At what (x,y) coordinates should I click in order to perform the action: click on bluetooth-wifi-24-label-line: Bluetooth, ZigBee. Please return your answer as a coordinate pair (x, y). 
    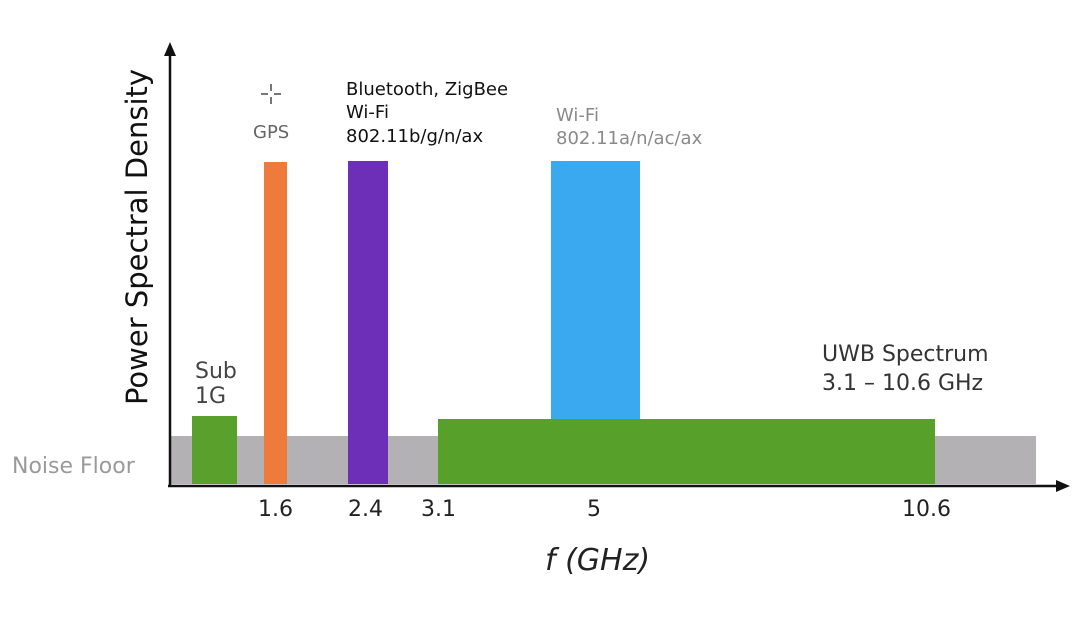
    Looking at the image, I should click on (427, 89).